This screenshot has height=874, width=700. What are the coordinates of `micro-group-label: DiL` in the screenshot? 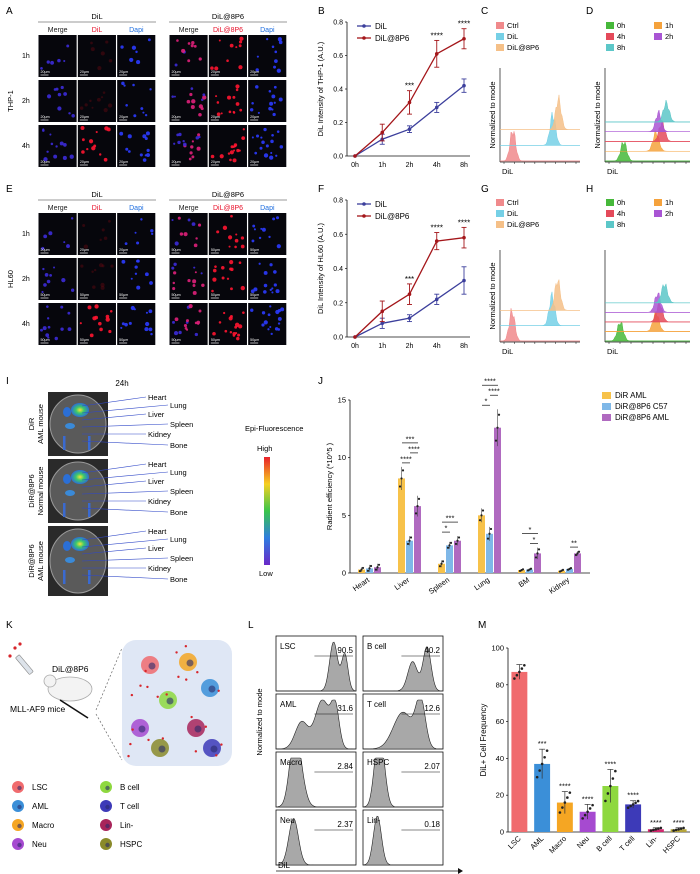 It's located at (96, 16).